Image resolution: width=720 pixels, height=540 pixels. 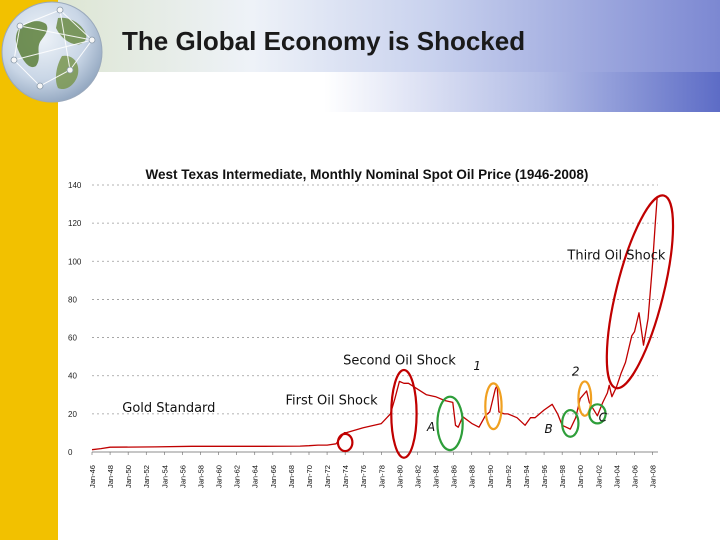 I want to click on x-tick-label: Jan-90, so click(x=490, y=476).